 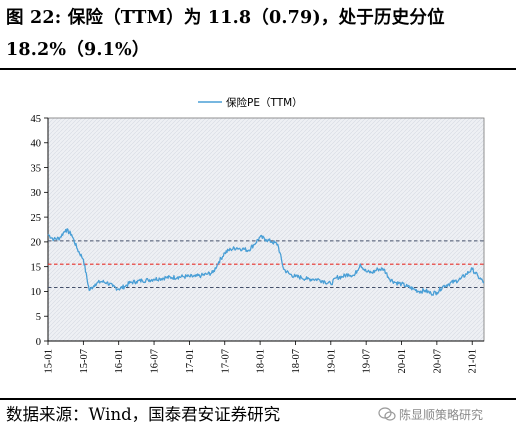 I want to click on x-tick-label: 19-07, so click(x=367, y=361).